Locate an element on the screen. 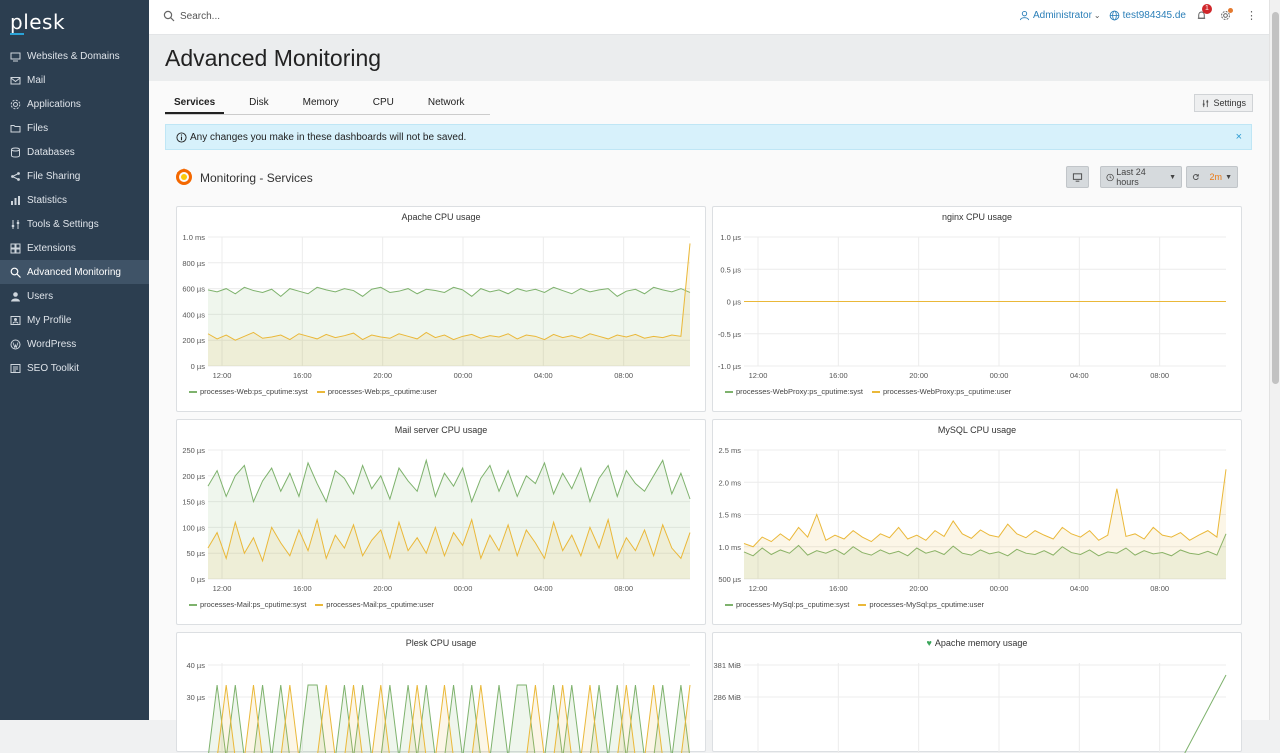  tab-services: Services is located at coordinates (195, 104).